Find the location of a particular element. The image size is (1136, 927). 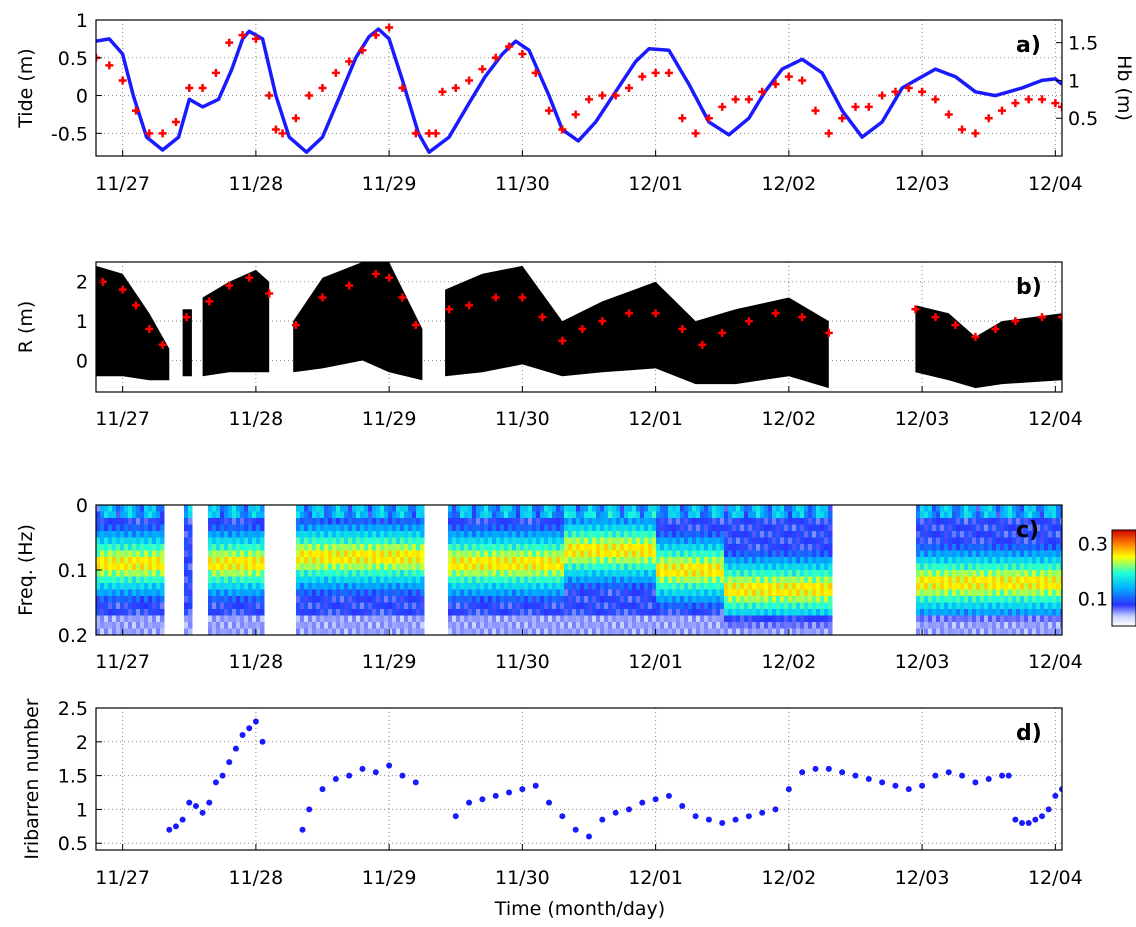

y-tick-label: 1 is located at coordinates (82, 322).